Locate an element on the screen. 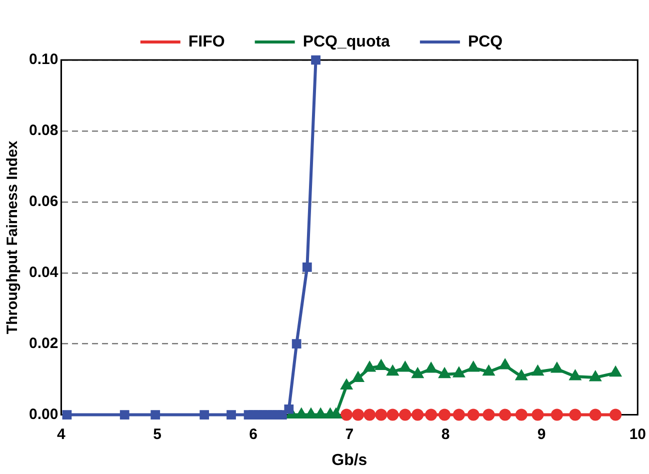  x-tick-label: 8 is located at coordinates (445, 434).